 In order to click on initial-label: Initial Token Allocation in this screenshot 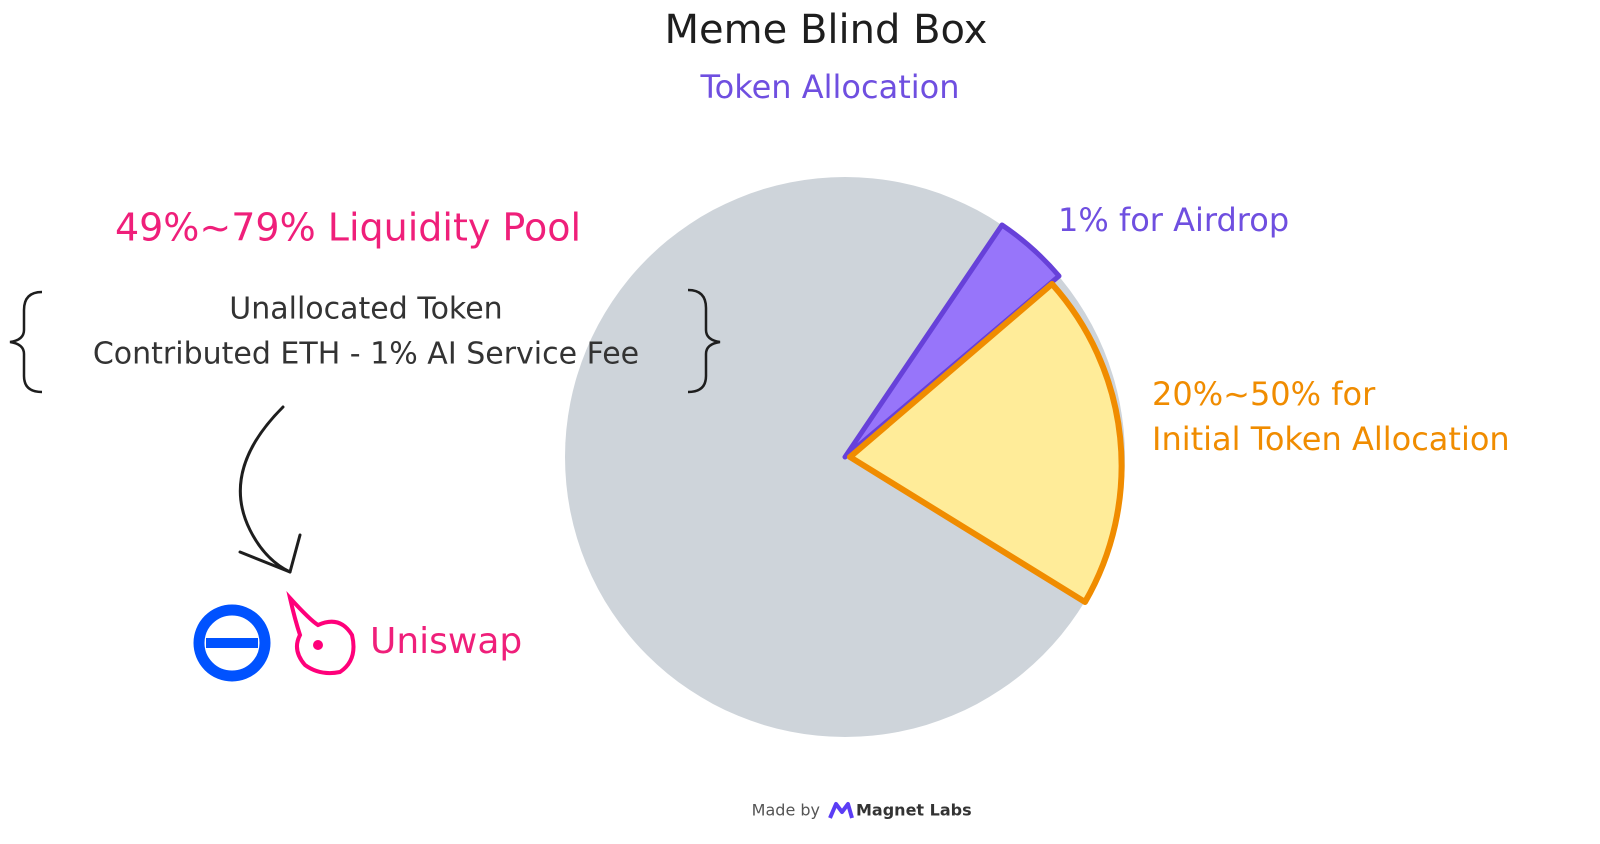, I will do `click(1331, 439)`.